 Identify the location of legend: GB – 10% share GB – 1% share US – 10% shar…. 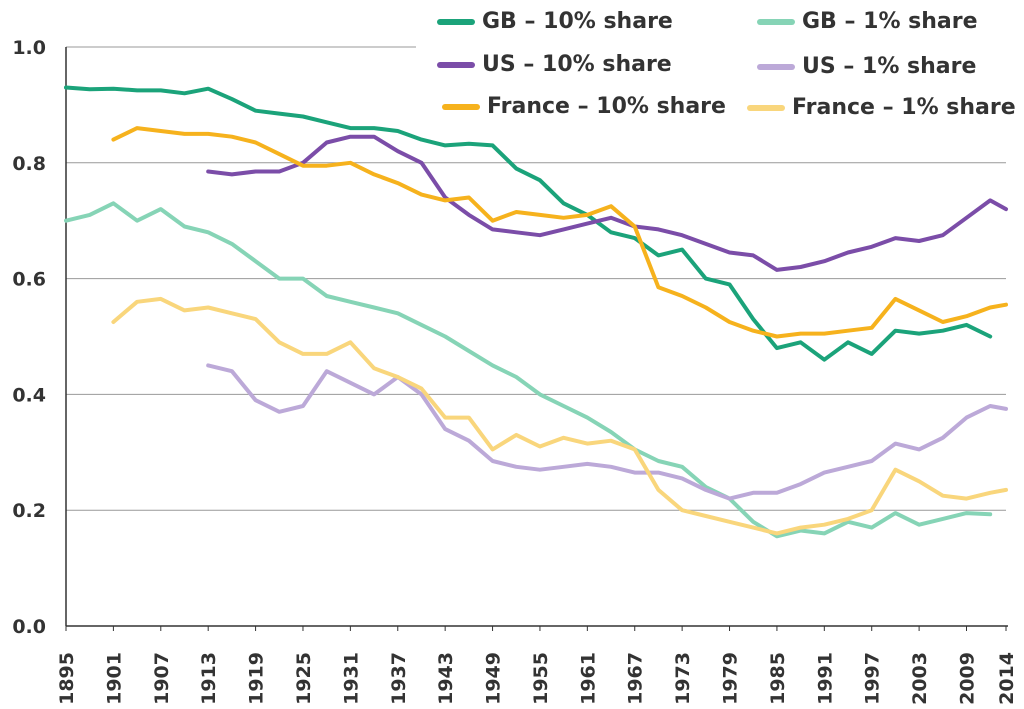
(726, 64).